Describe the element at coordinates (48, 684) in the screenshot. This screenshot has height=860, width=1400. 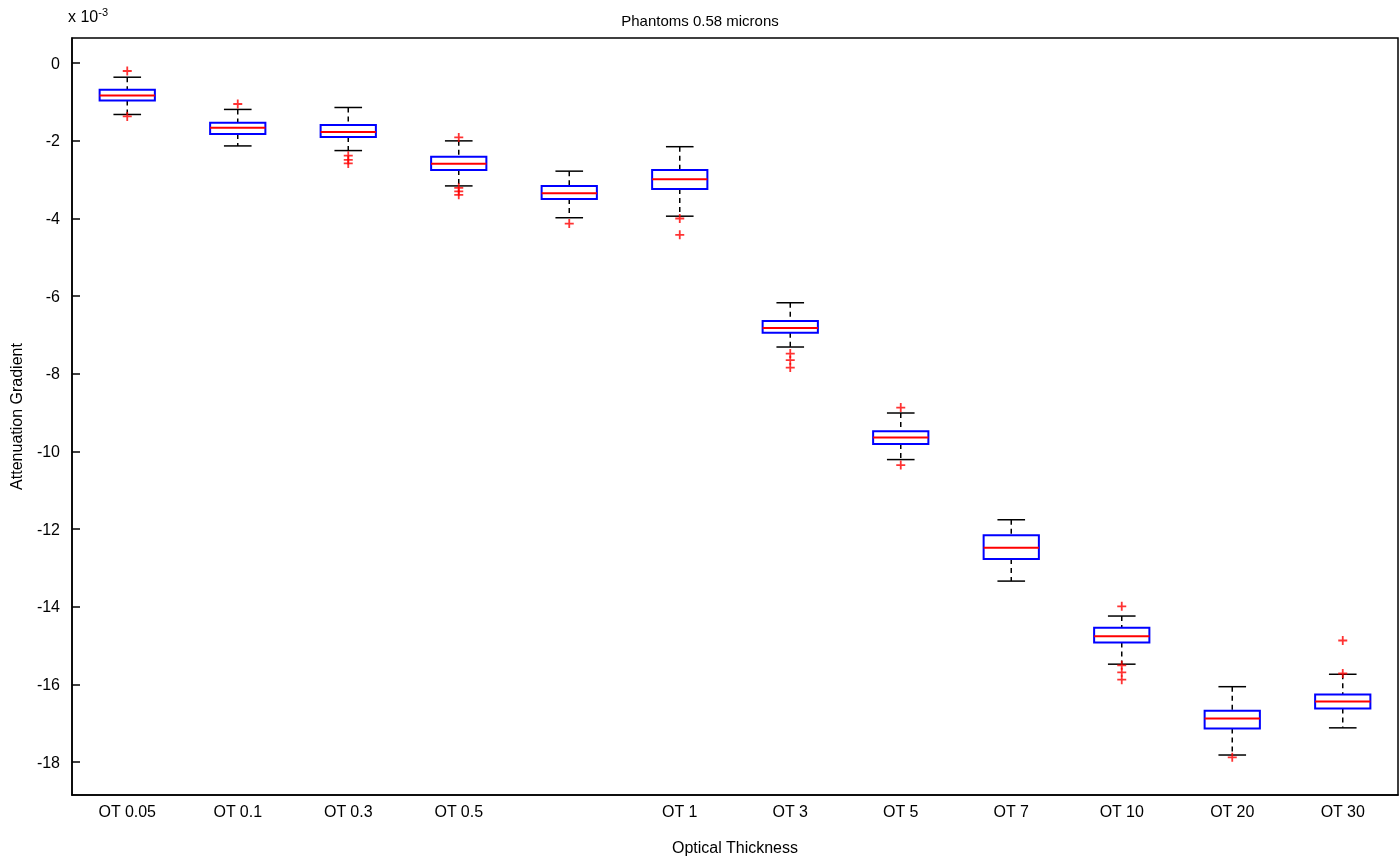
I see `y-tick-label: -16` at that location.